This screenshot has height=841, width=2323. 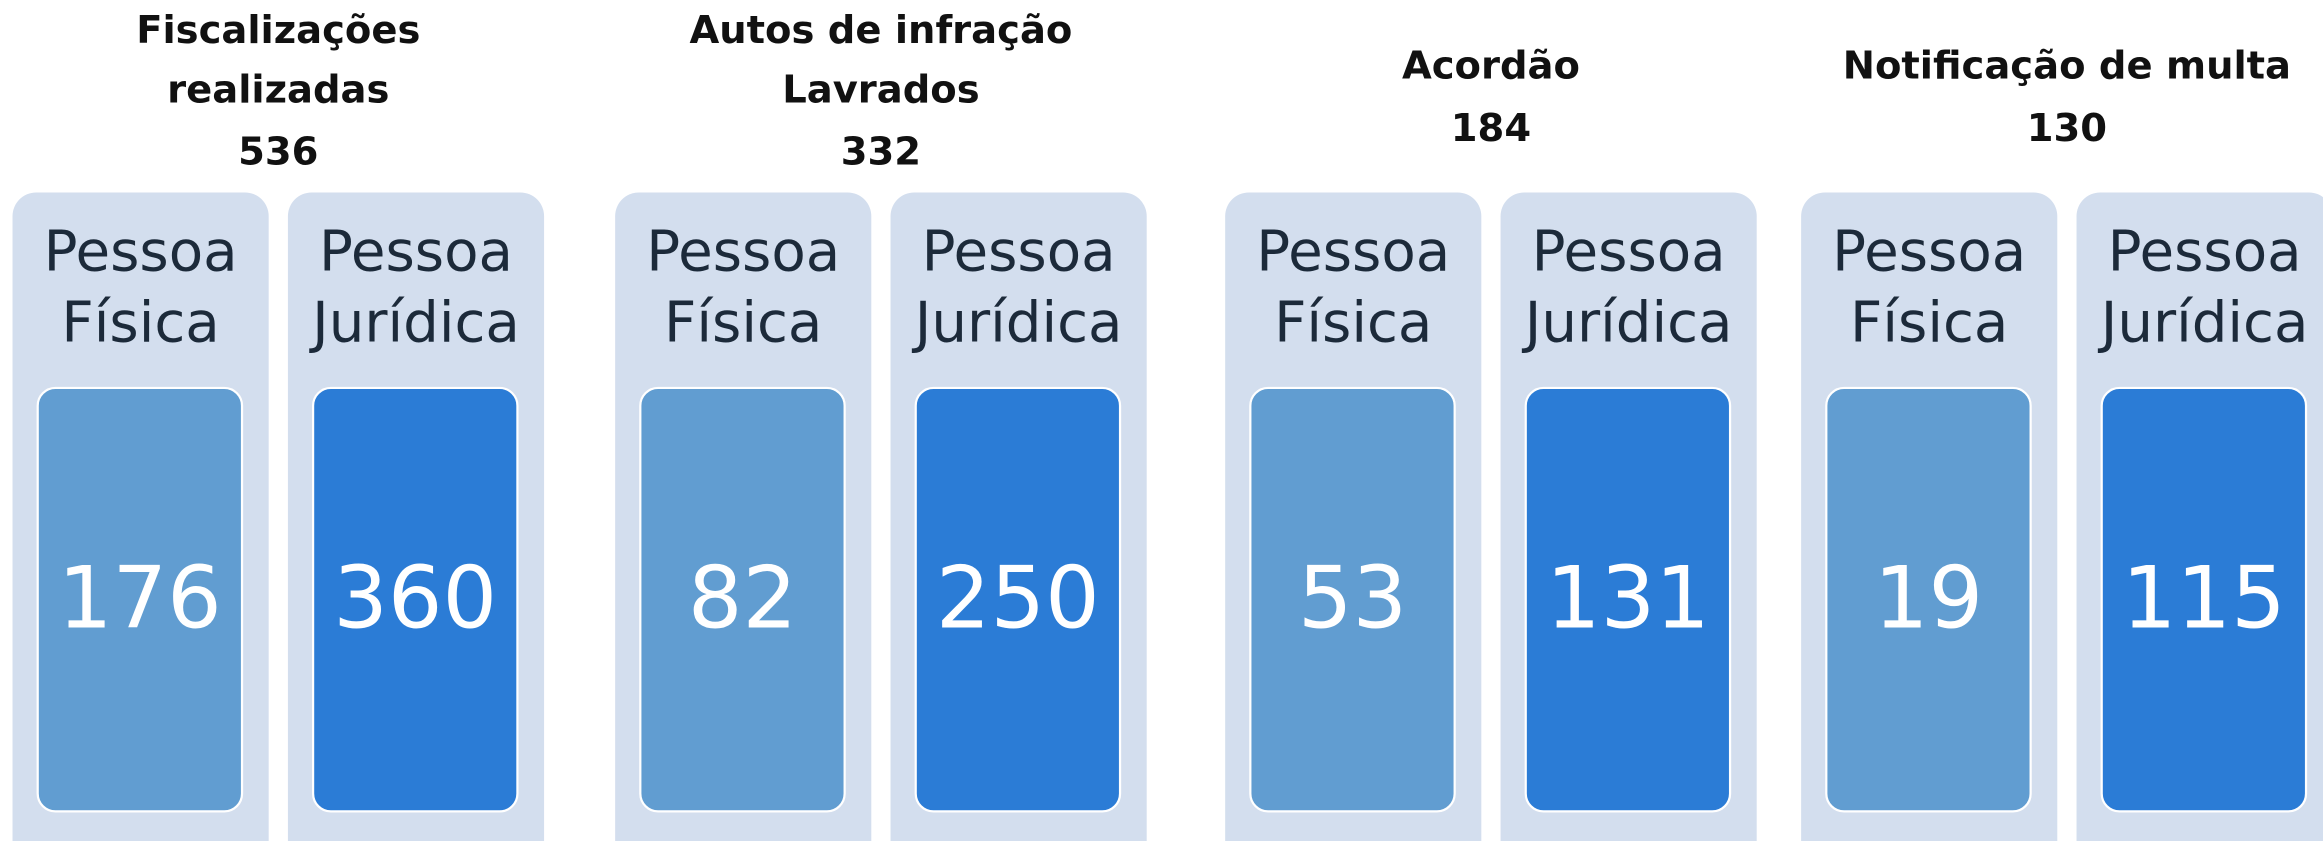 What do you see at coordinates (2067, 66) in the screenshot?
I see `group-title: Notificação de multa` at bounding box center [2067, 66].